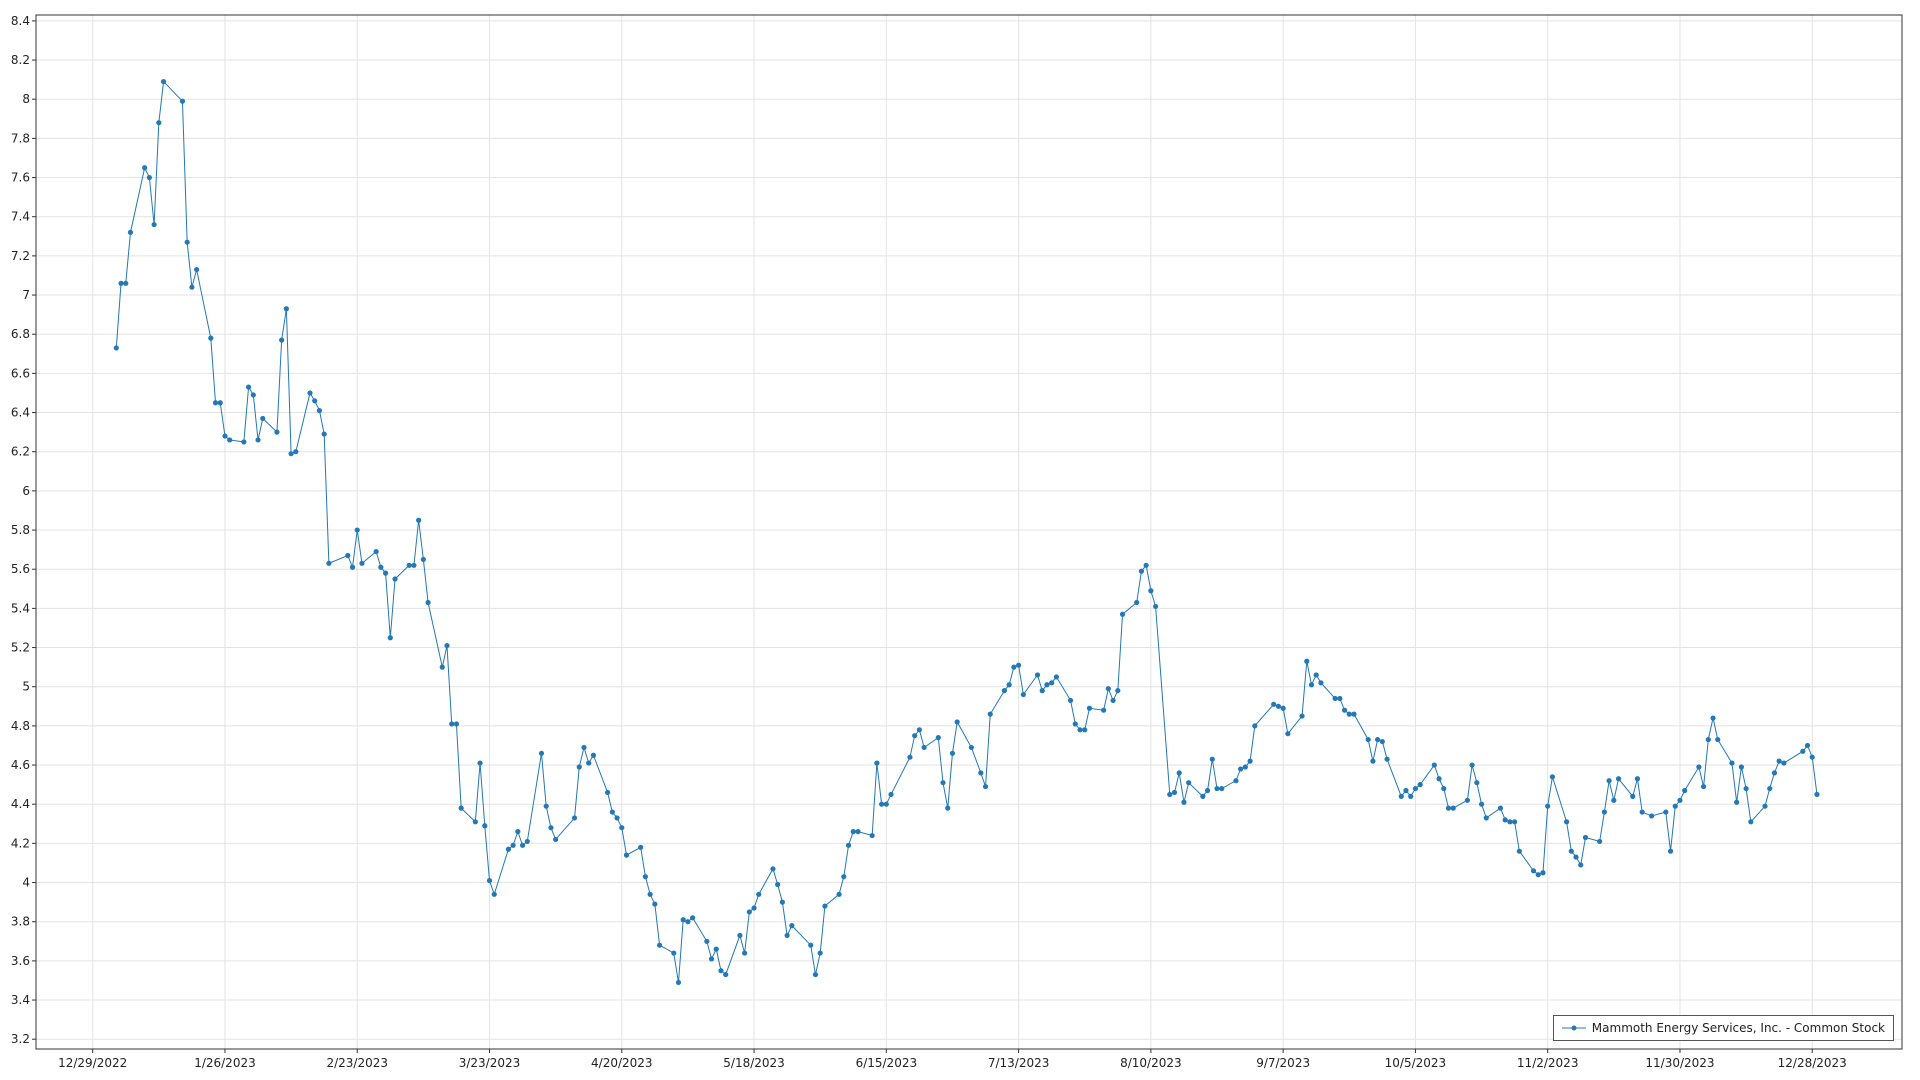 This screenshot has height=1080, width=1920. Describe the element at coordinates (26, 99) in the screenshot. I see `y-tick-label: 8` at that location.